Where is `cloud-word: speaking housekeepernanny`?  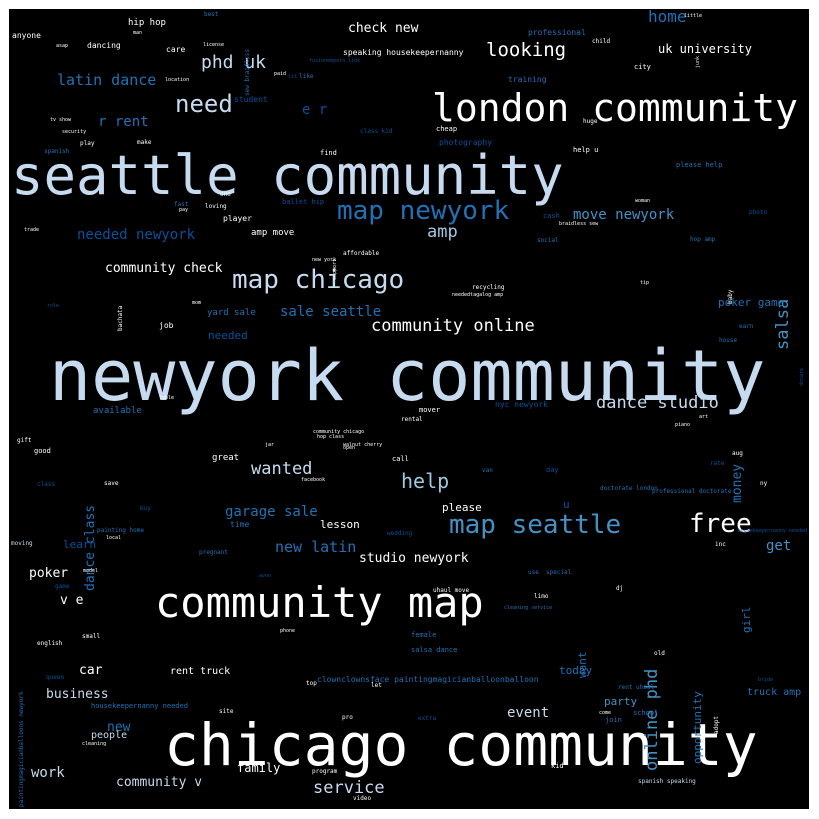
cloud-word: speaking housekeepernanny is located at coordinates (403, 52).